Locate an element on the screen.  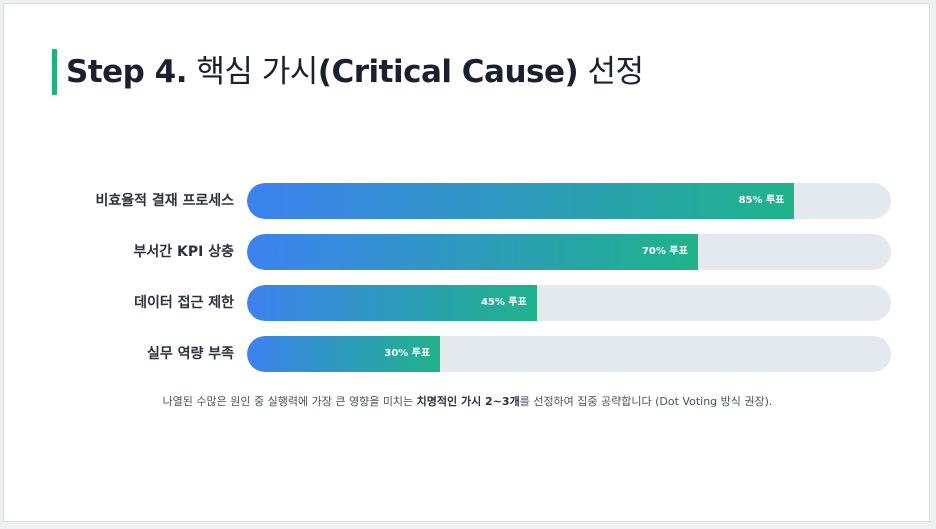
cause-row: 부서간 KPI 상충 70% 투표 is located at coordinates (467, 252).